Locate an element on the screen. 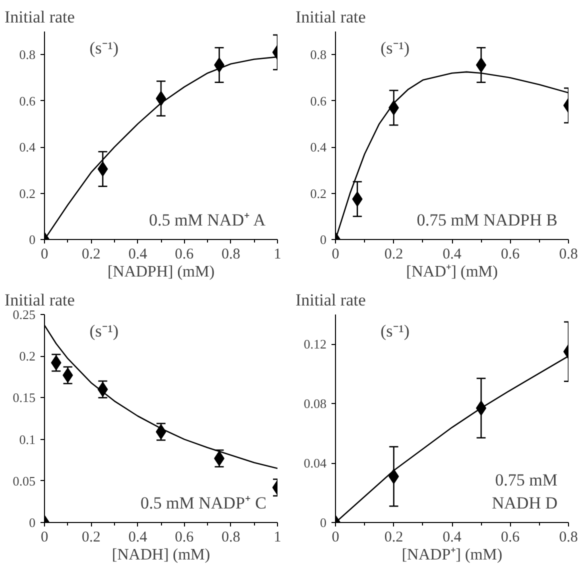 This screenshot has height=567, width=583. y-tick-label: 0.04 is located at coordinates (315, 463).